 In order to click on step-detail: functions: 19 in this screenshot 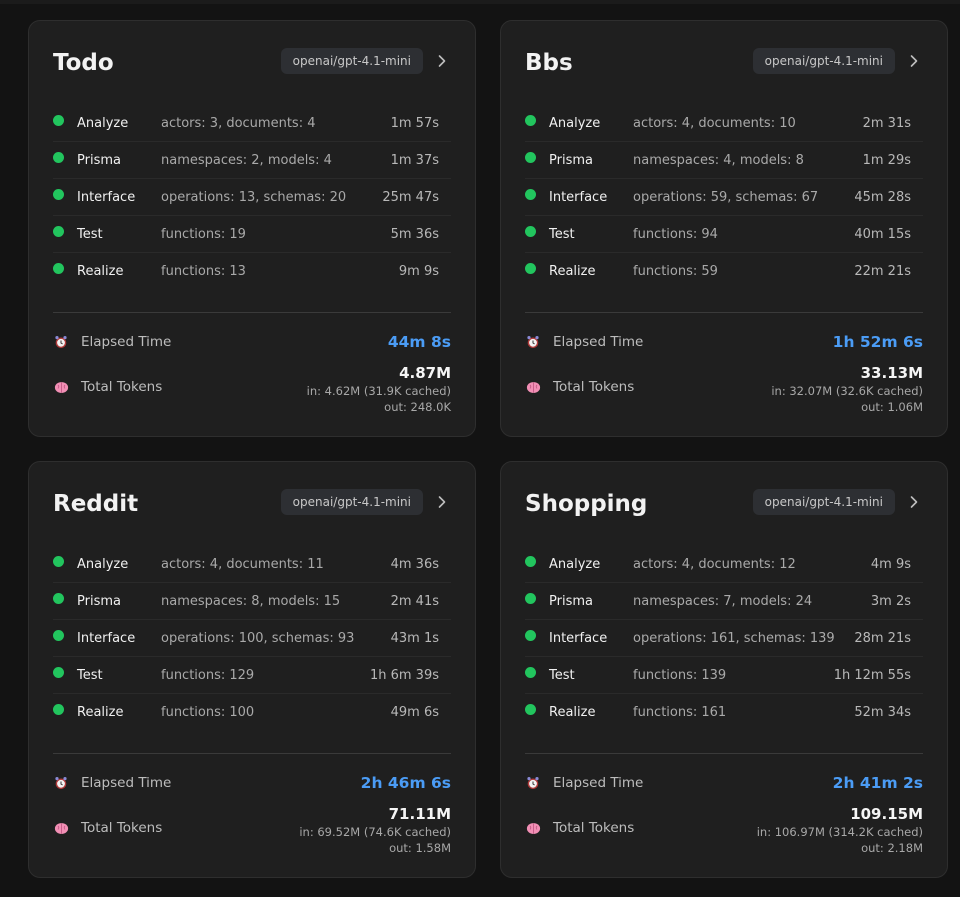, I will do `click(203, 234)`.